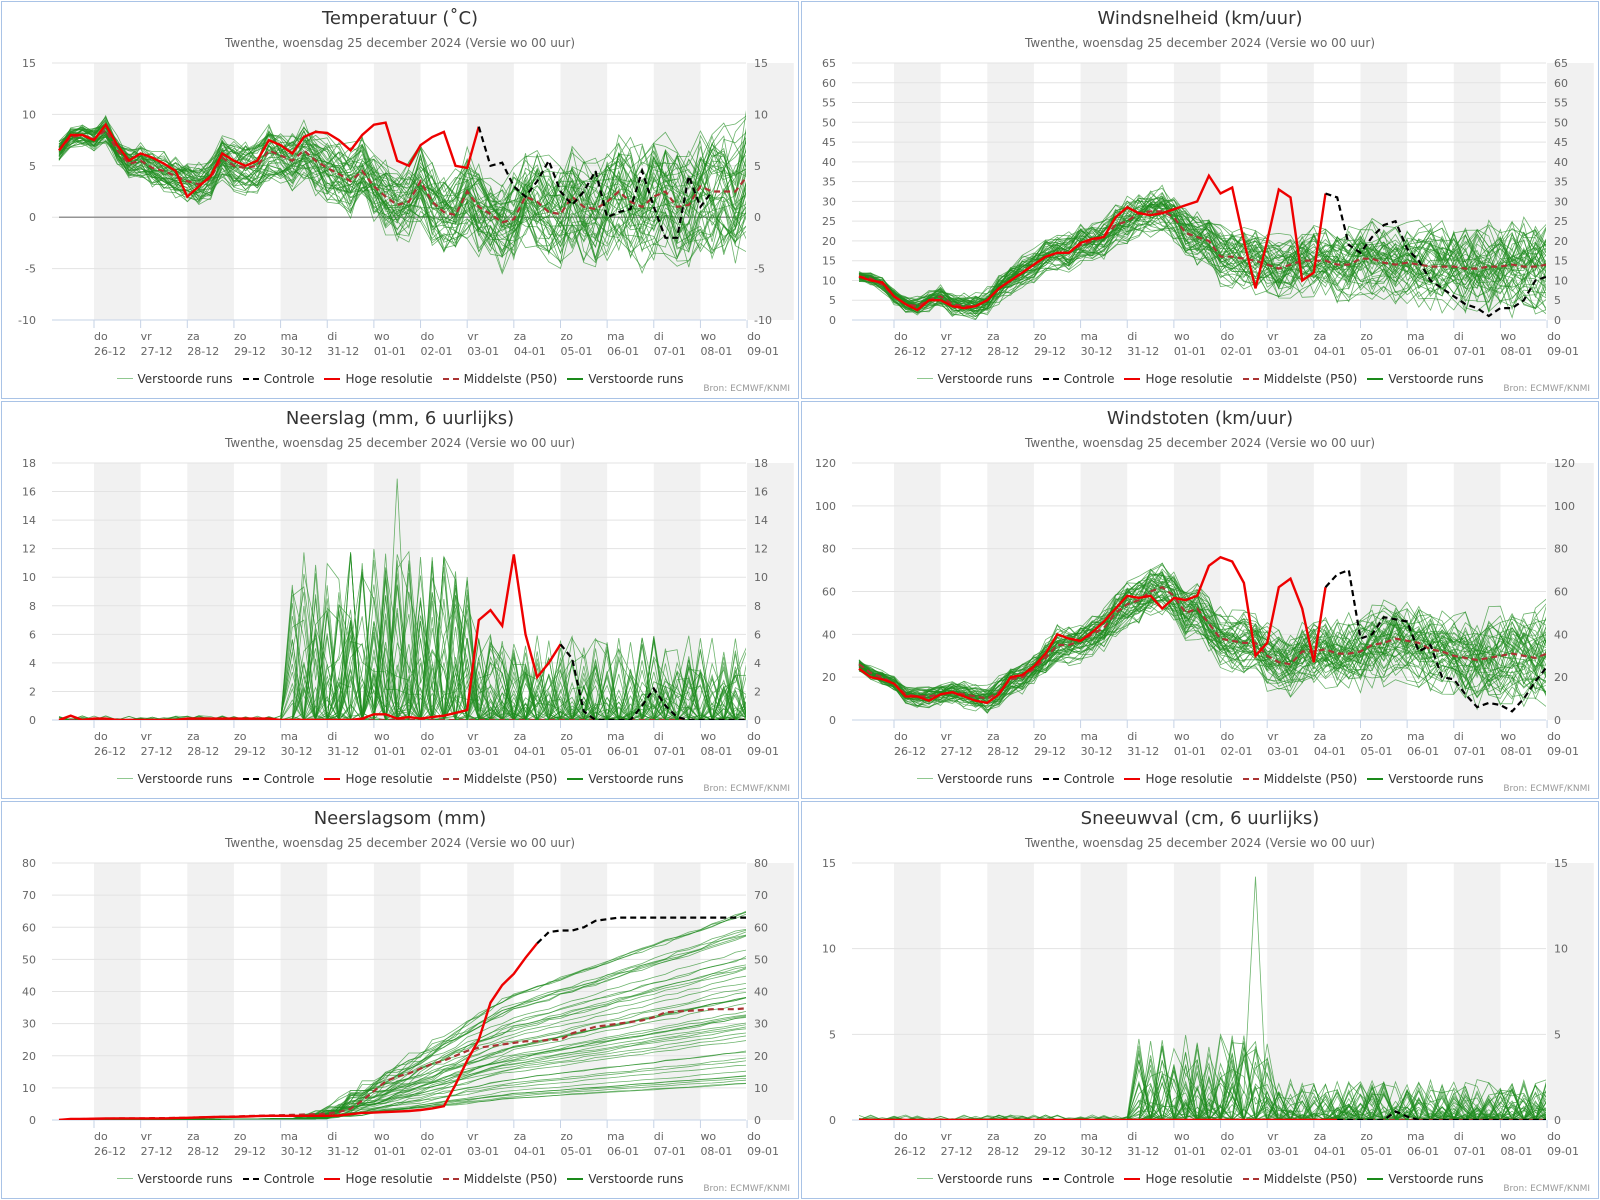 This screenshot has height=1200, width=1600. What do you see at coordinates (757, 663) in the screenshot?
I see `y-tick-label-right: 4` at bounding box center [757, 663].